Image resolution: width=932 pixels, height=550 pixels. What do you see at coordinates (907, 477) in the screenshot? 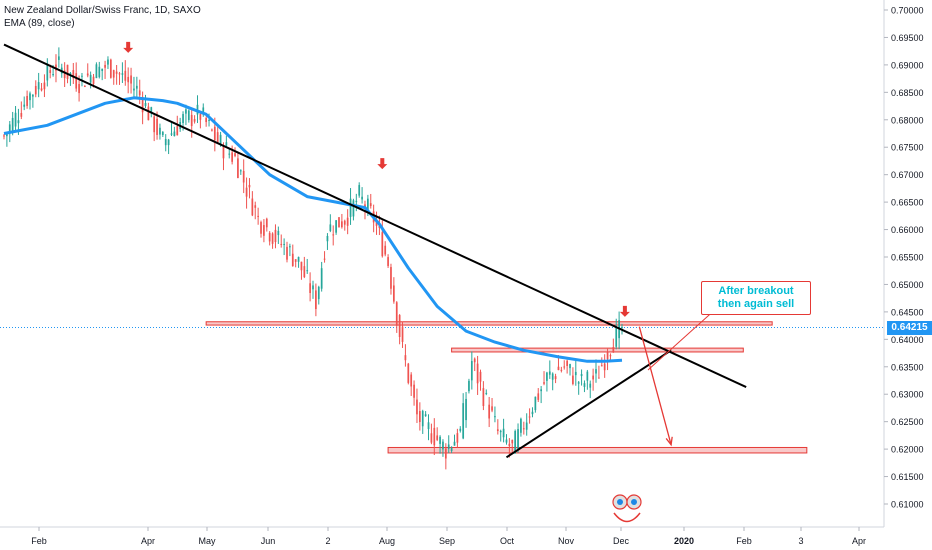
I see `y-tick-label: 0.61500` at bounding box center [907, 477].